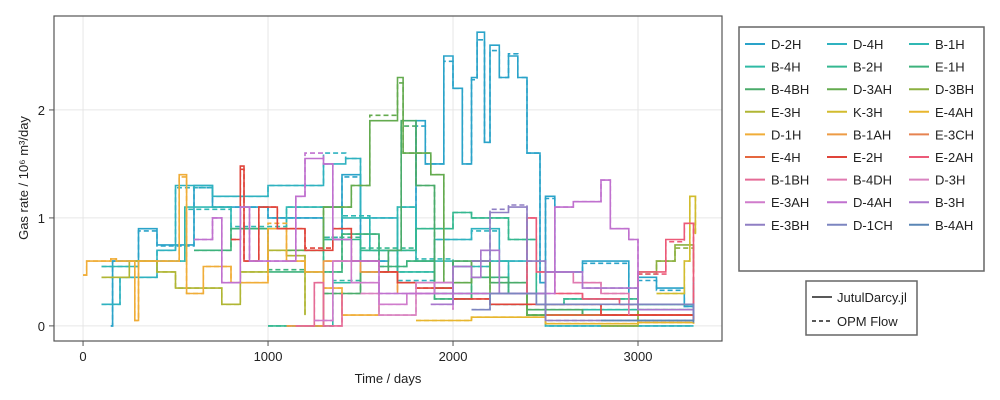  What do you see at coordinates (41, 326) in the screenshot?
I see `y-tick-label: 0` at bounding box center [41, 326].